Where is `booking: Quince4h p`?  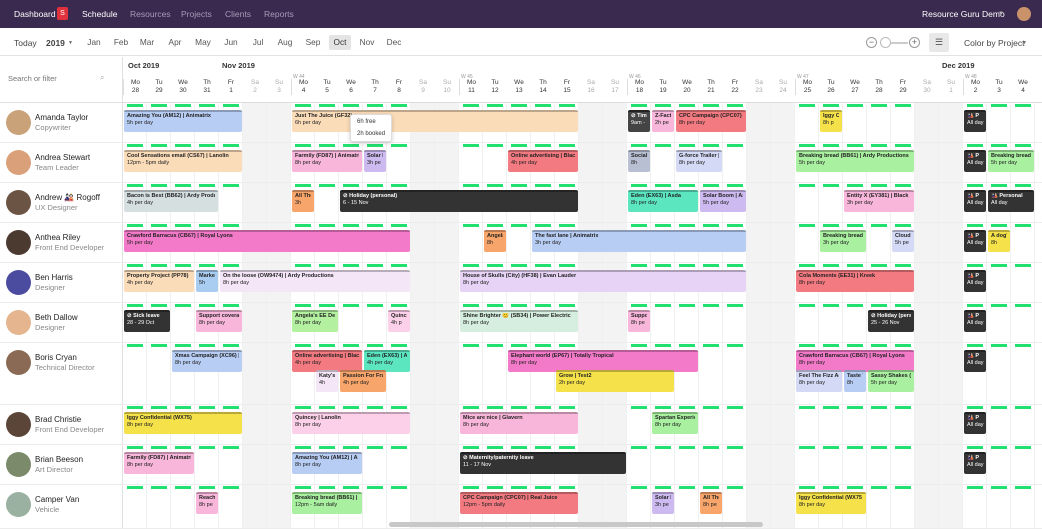 booking: Quince4h p is located at coordinates (399, 321).